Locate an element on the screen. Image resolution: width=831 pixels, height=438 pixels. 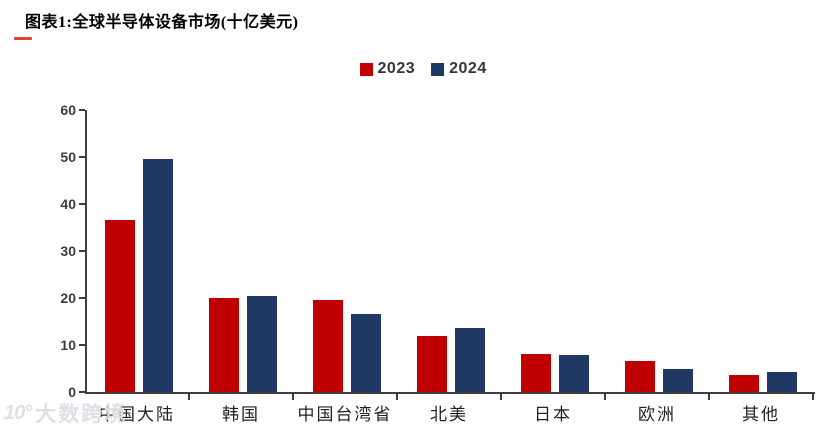
bar-2023-欧洲 is located at coordinates (640, 376).